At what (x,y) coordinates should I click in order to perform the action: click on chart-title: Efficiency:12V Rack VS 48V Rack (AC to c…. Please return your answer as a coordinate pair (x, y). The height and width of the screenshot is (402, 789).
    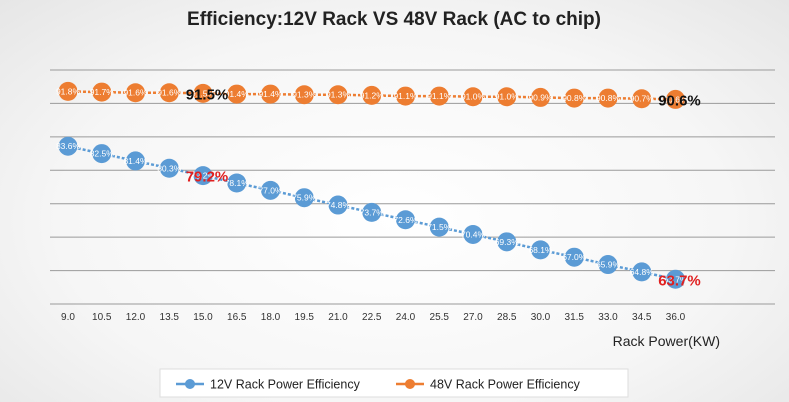
    Looking at the image, I should click on (394, 19).